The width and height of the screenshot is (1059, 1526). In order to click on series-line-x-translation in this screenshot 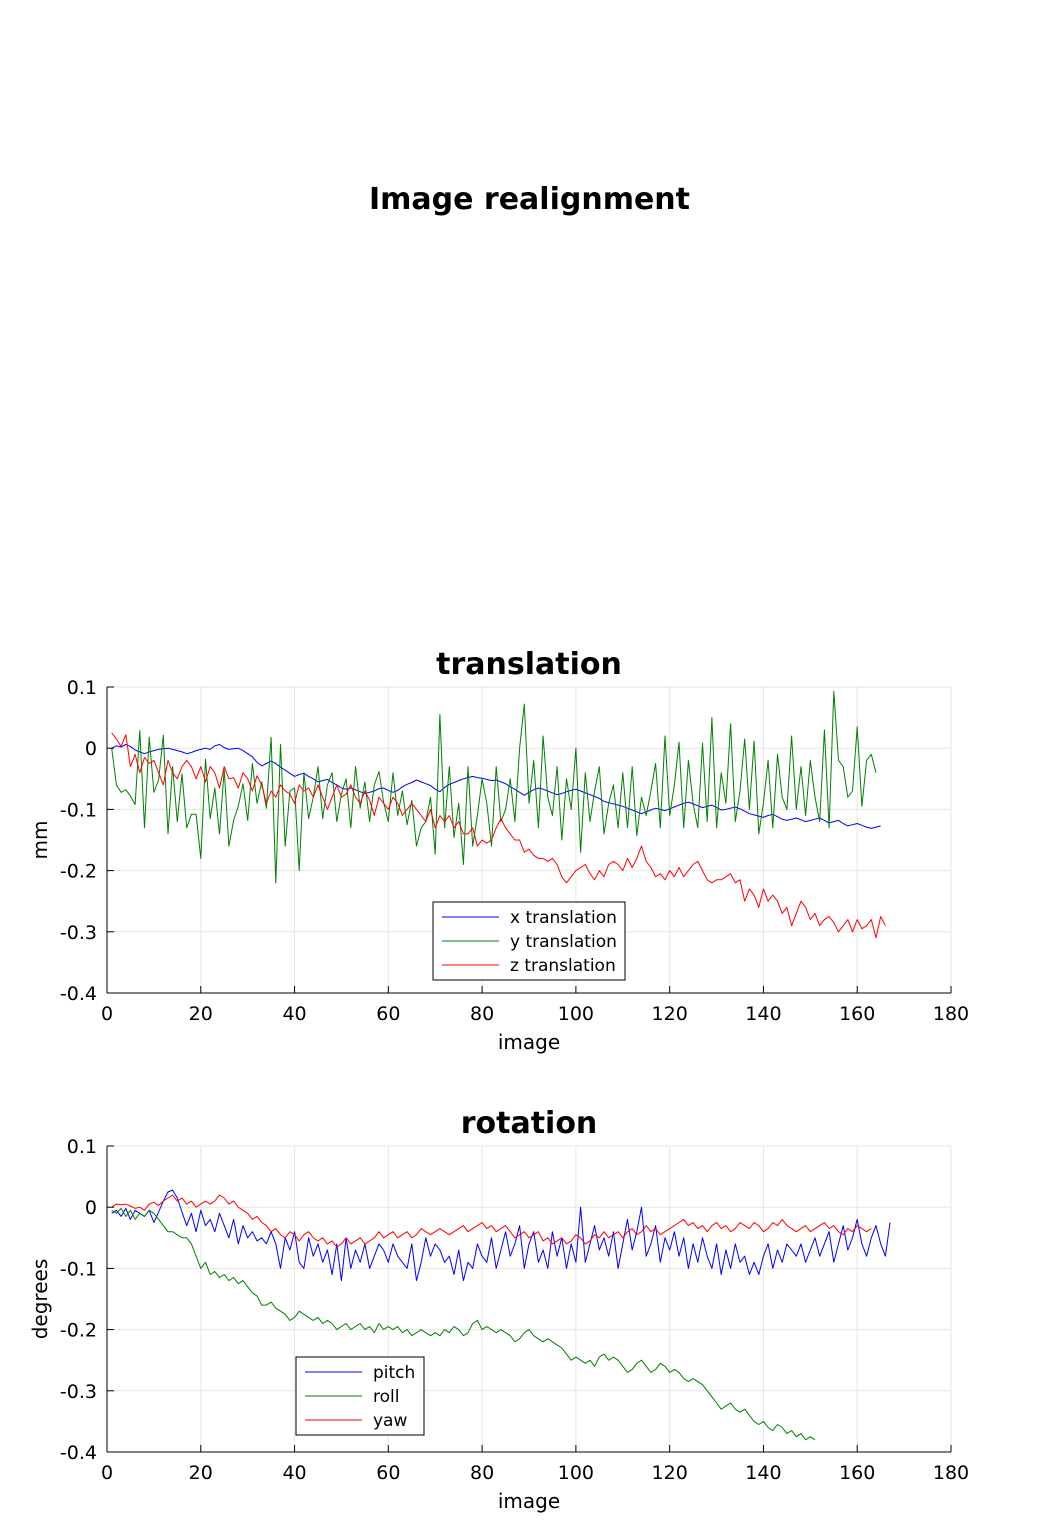, I will do `click(496, 786)`.